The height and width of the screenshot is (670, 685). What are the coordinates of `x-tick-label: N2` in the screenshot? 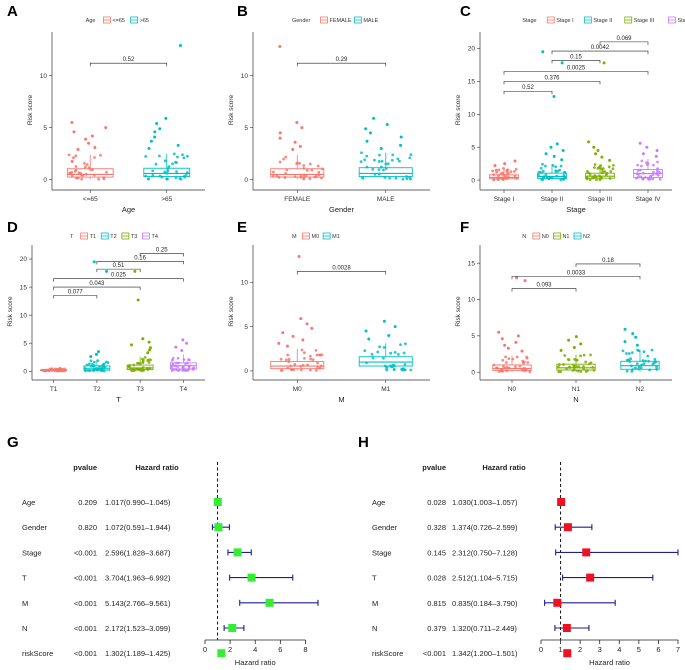 It's located at (640, 389).